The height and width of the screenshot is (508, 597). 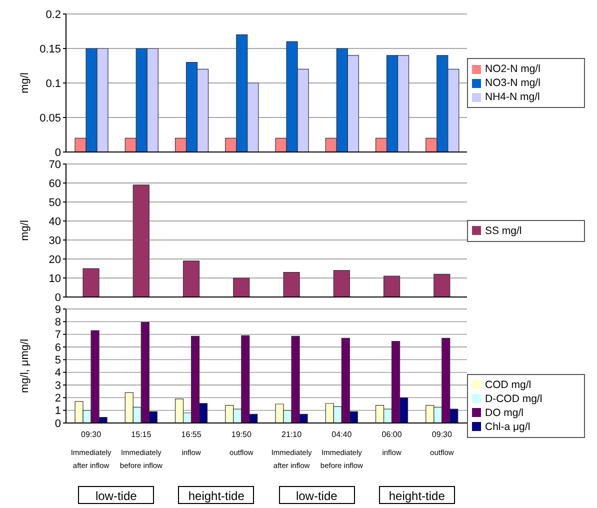 What do you see at coordinates (54, 278) in the screenshot?
I see `y-tick-label: 10` at bounding box center [54, 278].